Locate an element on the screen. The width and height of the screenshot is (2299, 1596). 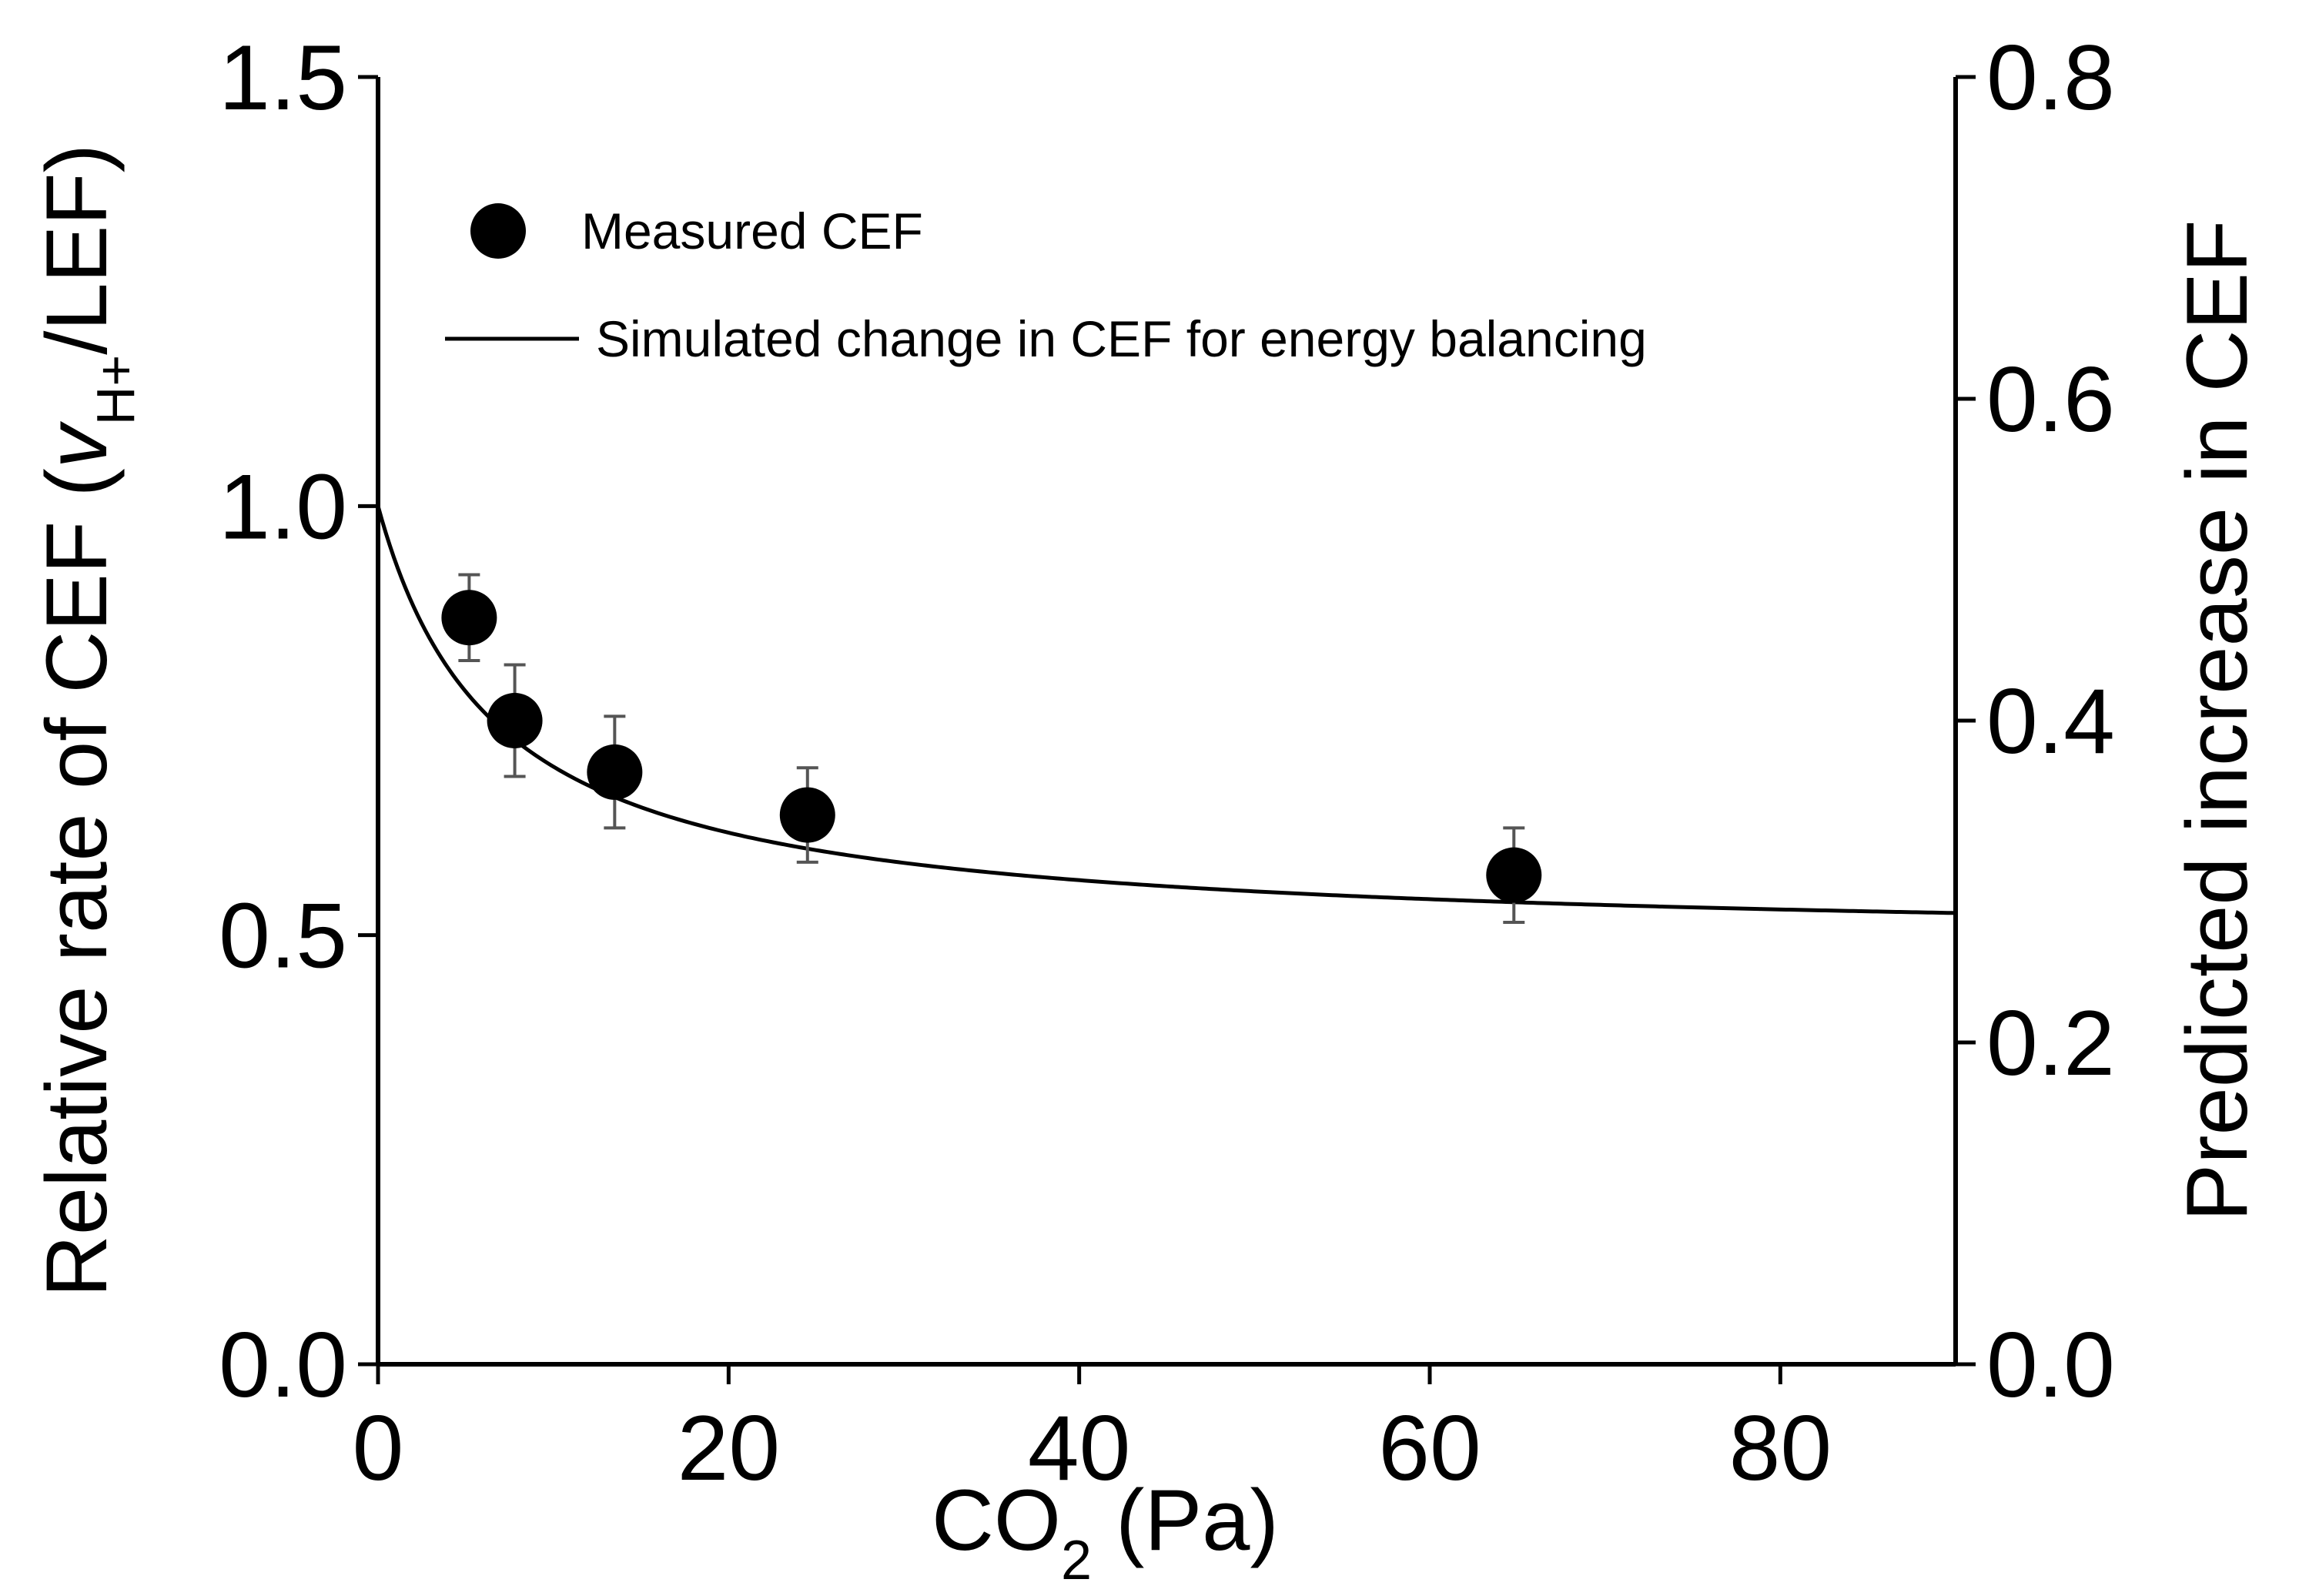
left-axis-ticks: 0.0 0.5 1.0 1.5 is located at coordinates (298, 722).